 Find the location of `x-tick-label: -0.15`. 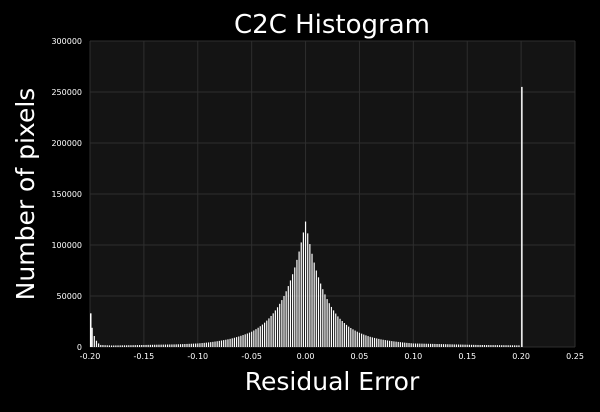

x-tick-label: -0.15 is located at coordinates (144, 356).